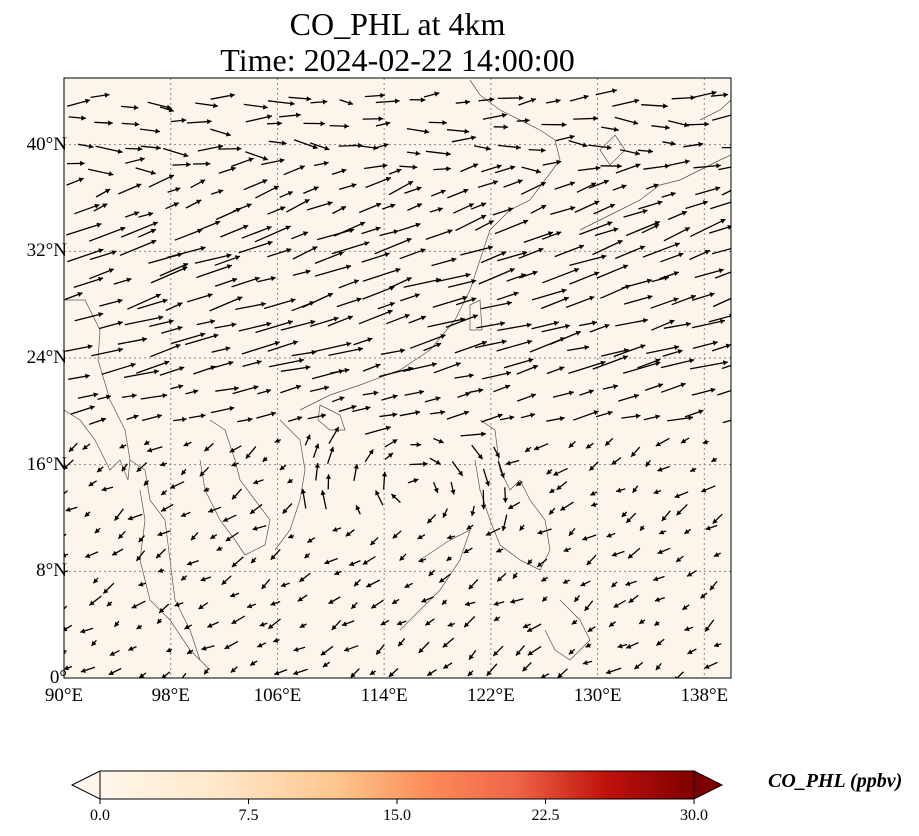  I want to click on x-tick-label: 138°E, so click(704, 695).